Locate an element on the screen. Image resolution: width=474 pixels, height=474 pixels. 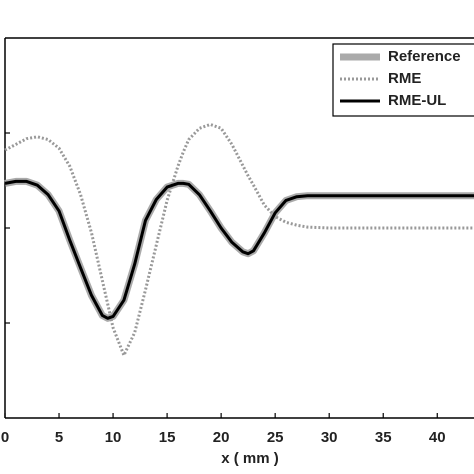
x-tick-label: 30 is located at coordinates (329, 437).